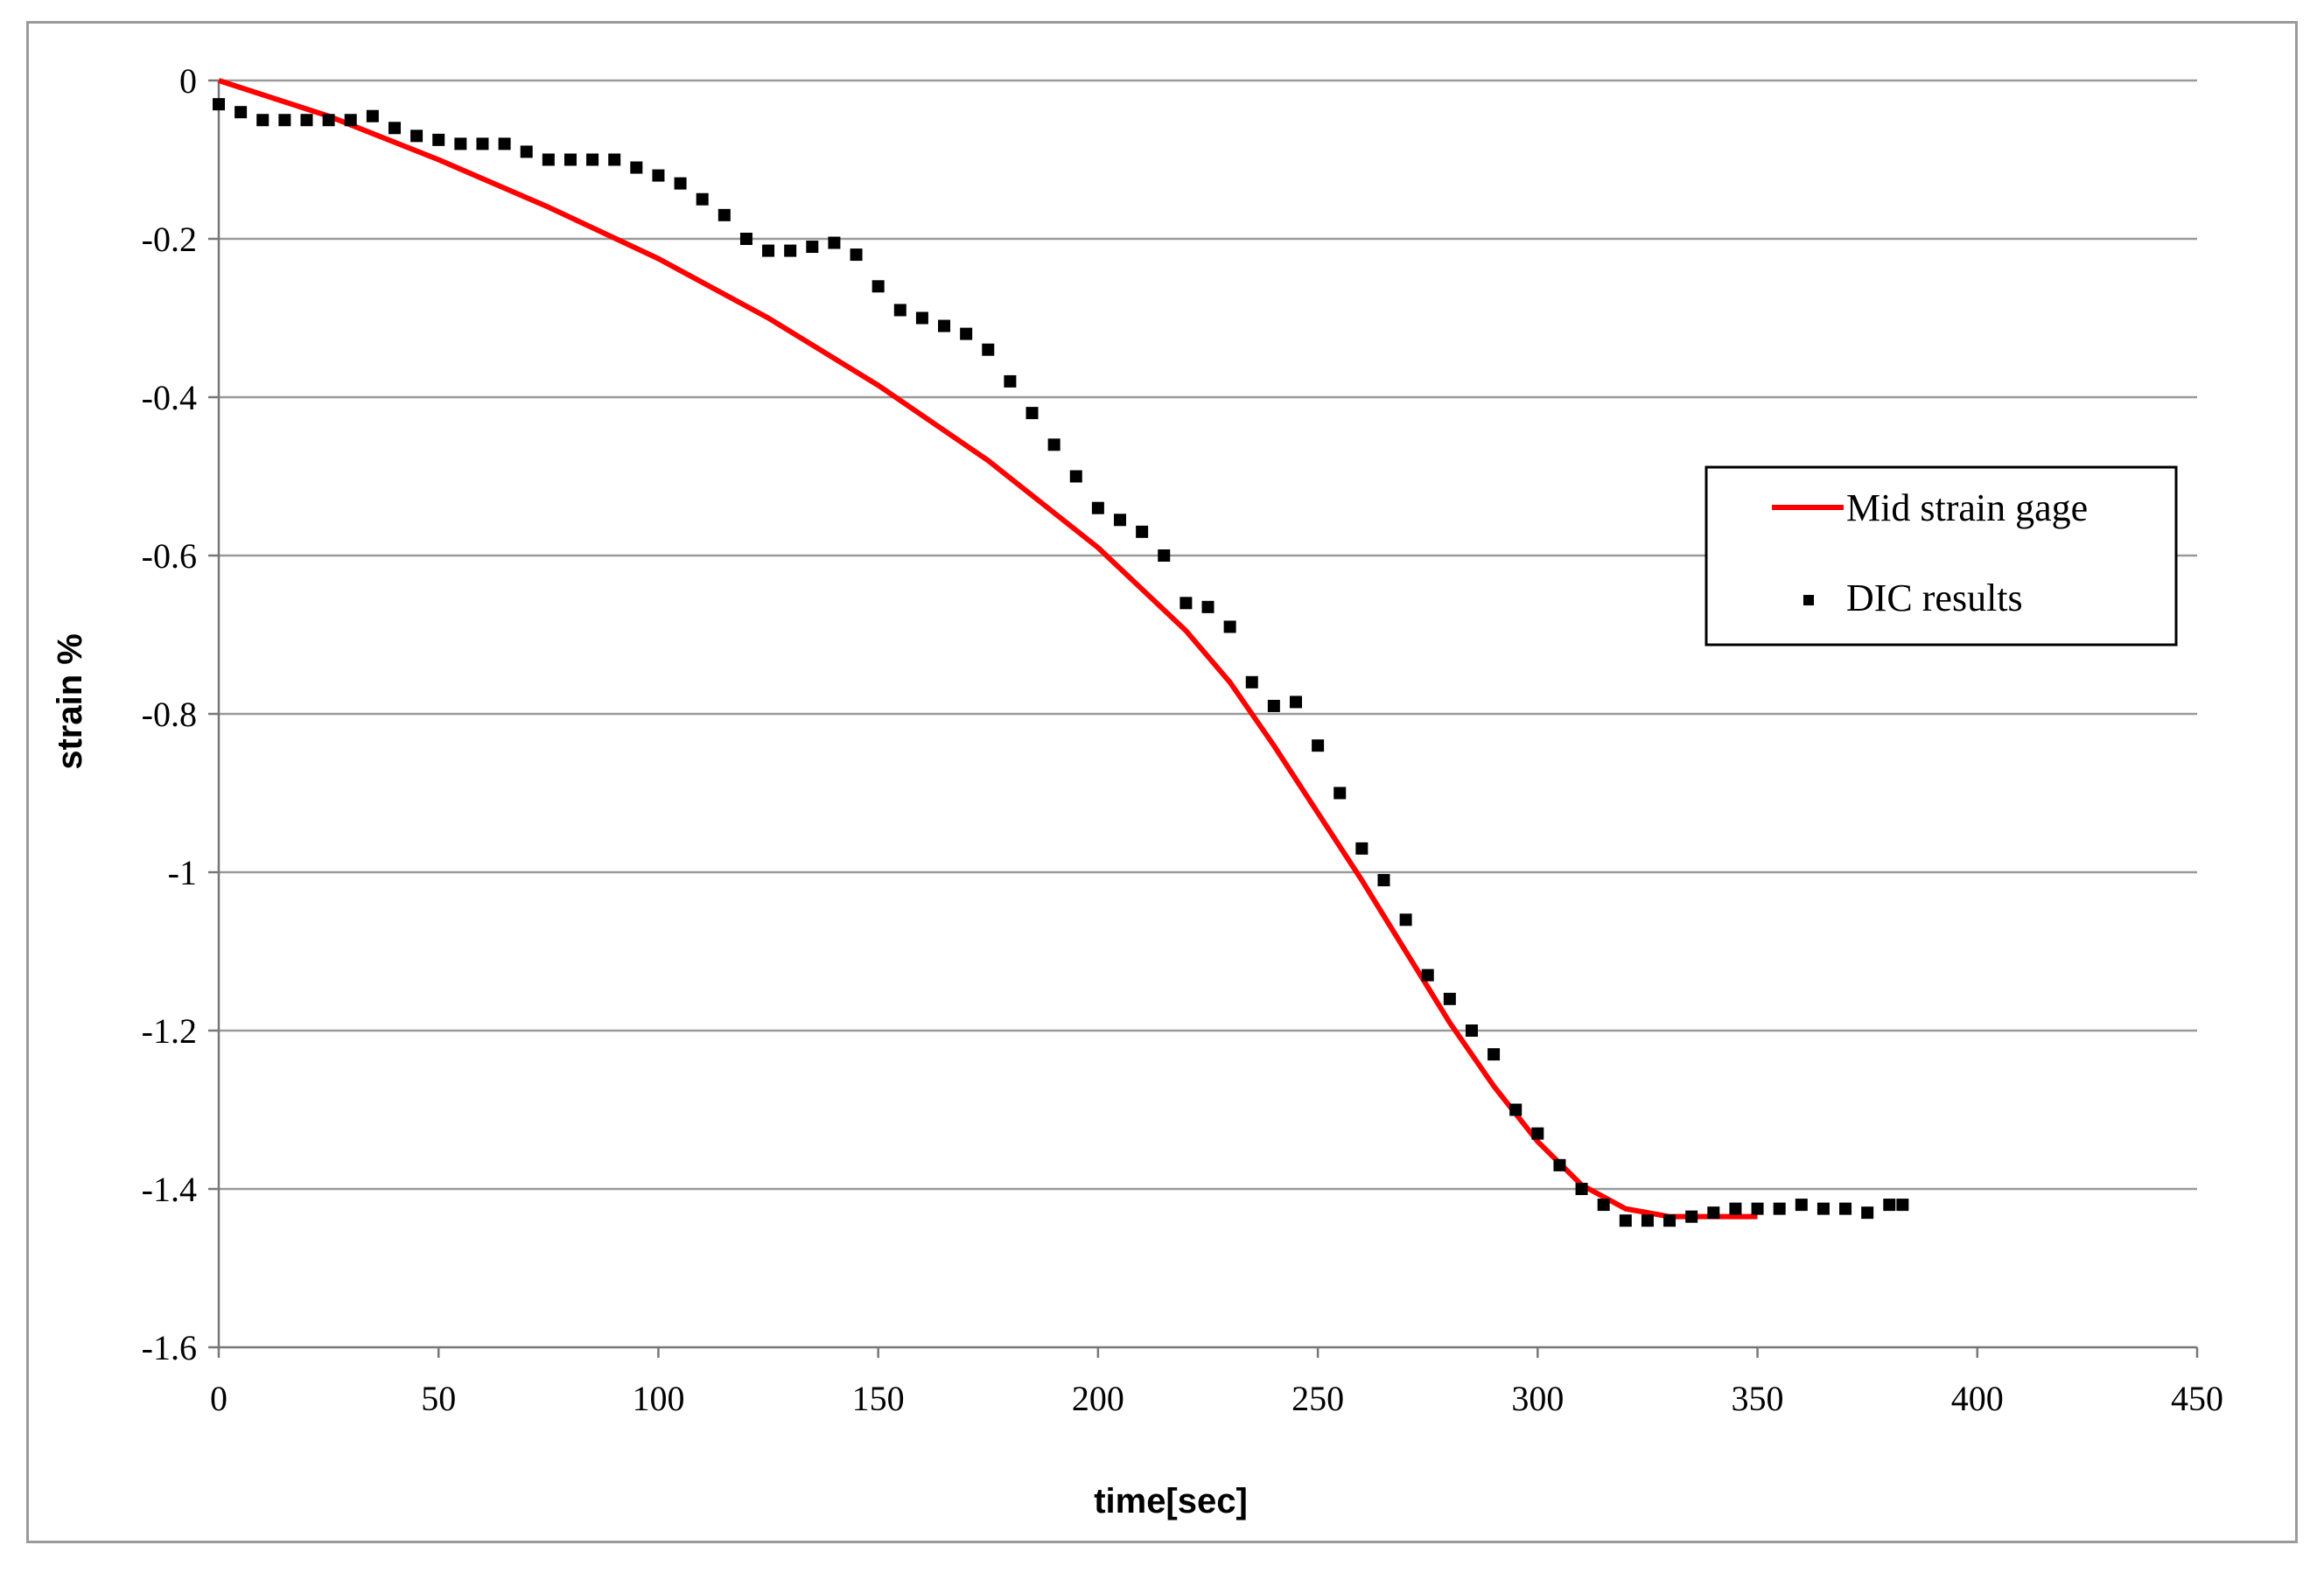 This screenshot has height=1573, width=2324. What do you see at coordinates (70, 701) in the screenshot?
I see `y-axis-title: strain %` at bounding box center [70, 701].